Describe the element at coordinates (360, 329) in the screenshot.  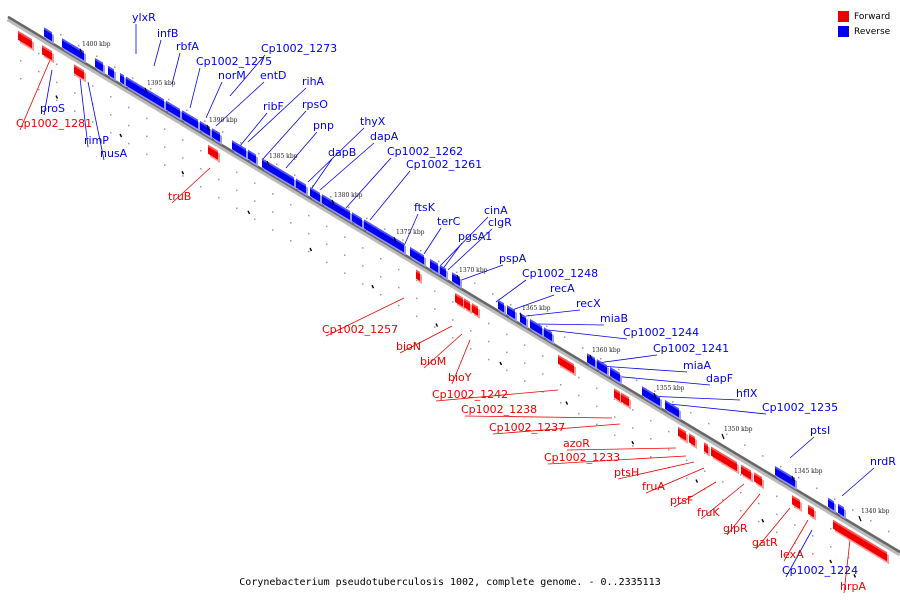
I see `gene-label-cp1002_1257: Cp1002_1257` at that location.